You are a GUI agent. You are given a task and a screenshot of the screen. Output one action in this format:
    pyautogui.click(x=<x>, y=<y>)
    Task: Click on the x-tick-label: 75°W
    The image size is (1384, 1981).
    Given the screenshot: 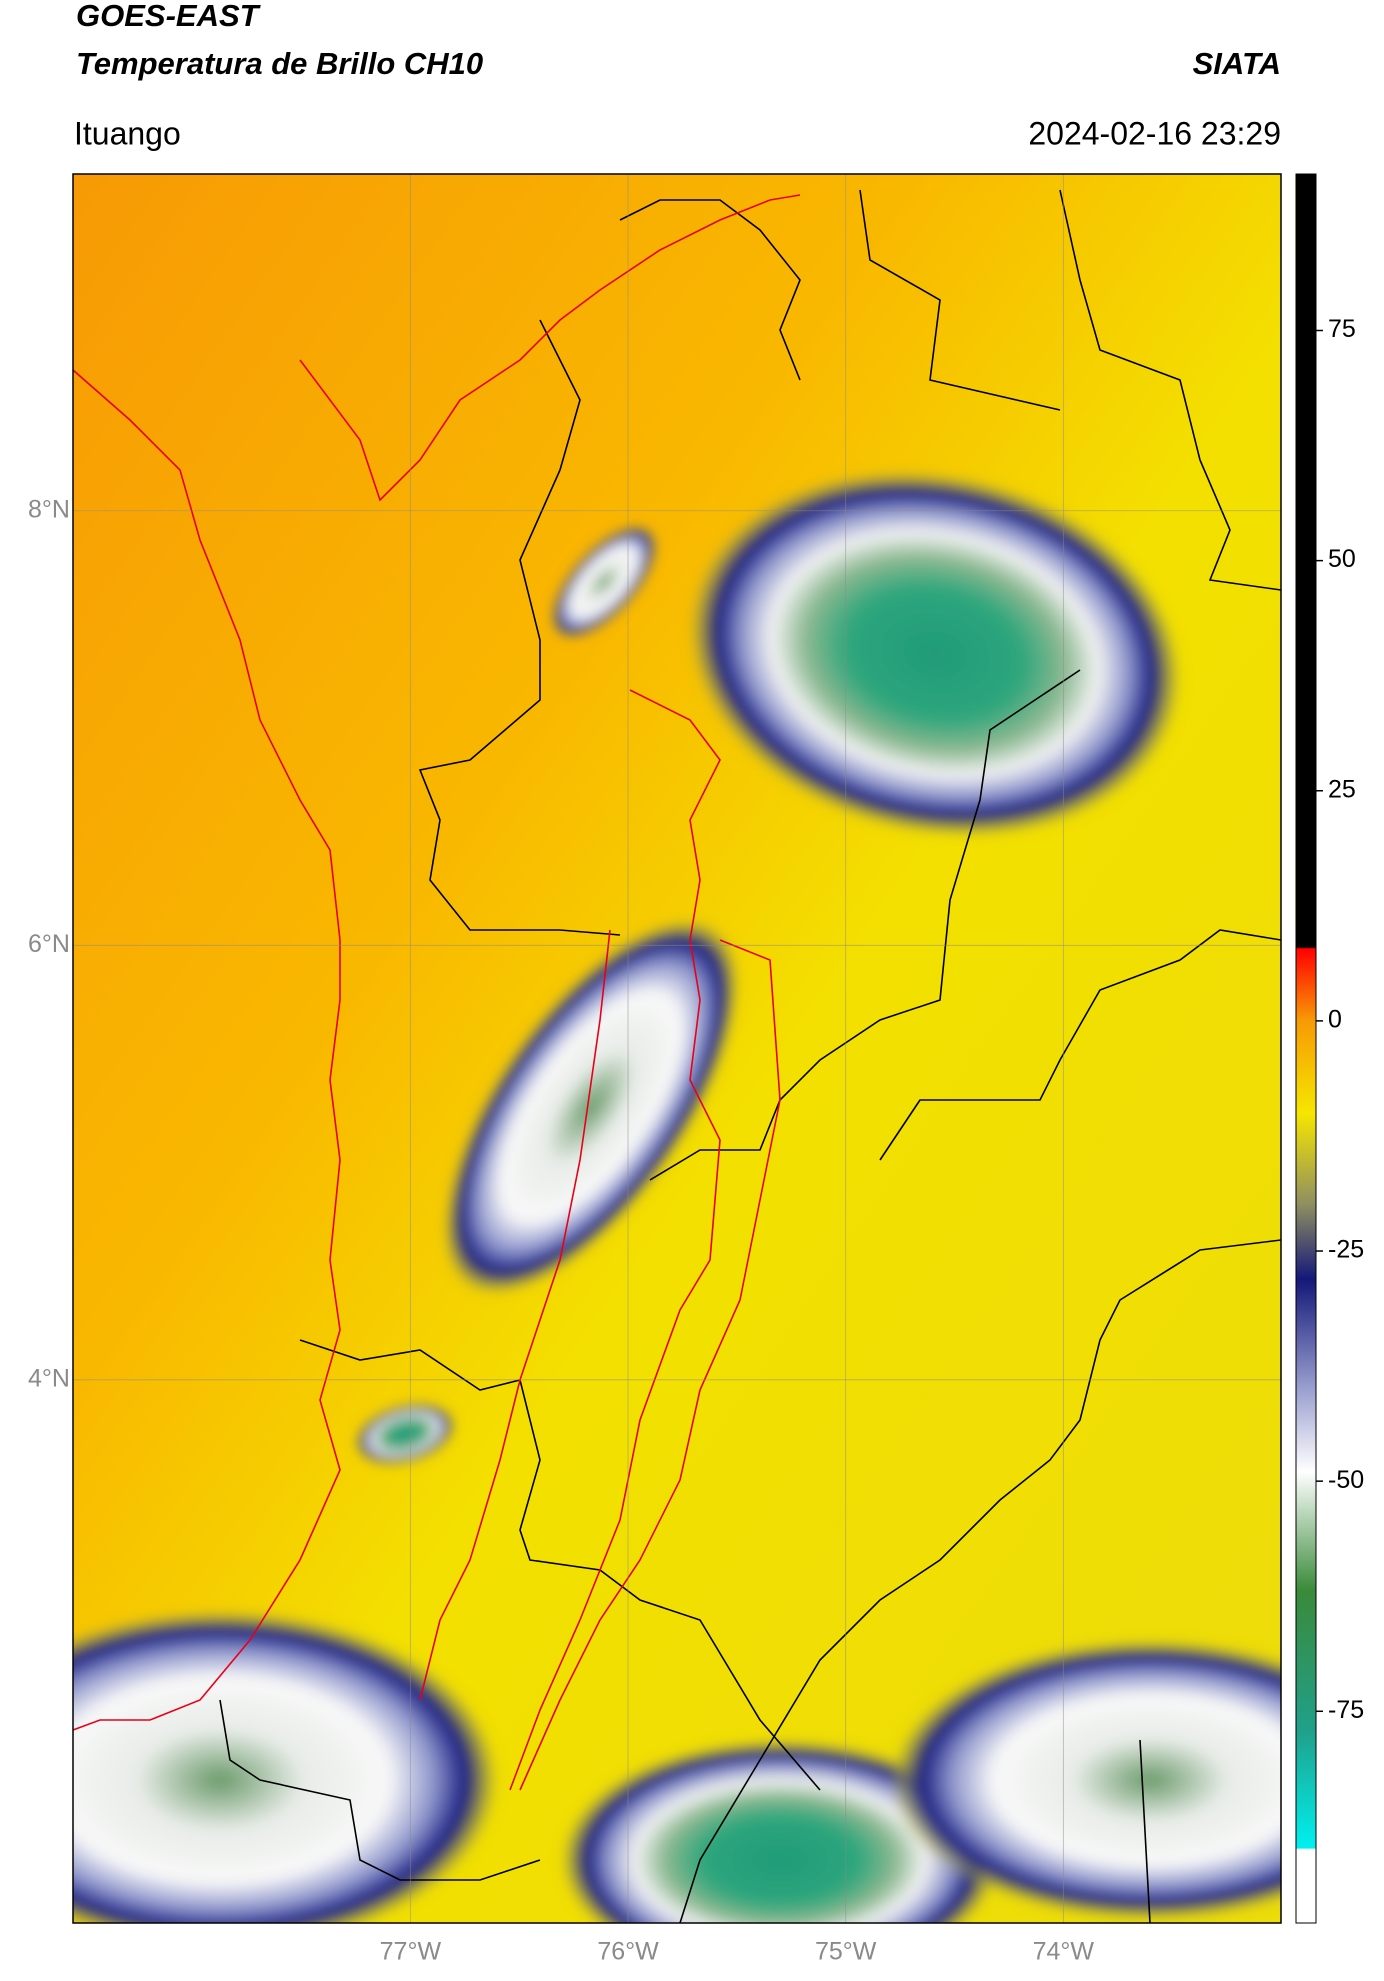 What is the action you would take?
    pyautogui.click(x=846, y=1952)
    